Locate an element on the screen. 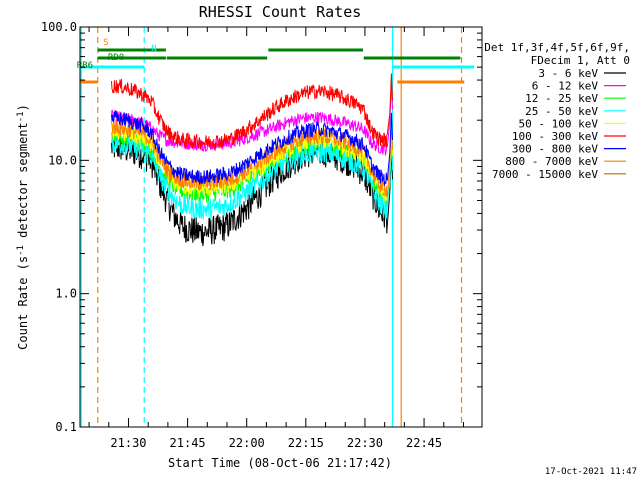 The height and width of the screenshot is (480, 640). legend-header-line-2: FDecim 1, Att 0 is located at coordinates (580, 60).